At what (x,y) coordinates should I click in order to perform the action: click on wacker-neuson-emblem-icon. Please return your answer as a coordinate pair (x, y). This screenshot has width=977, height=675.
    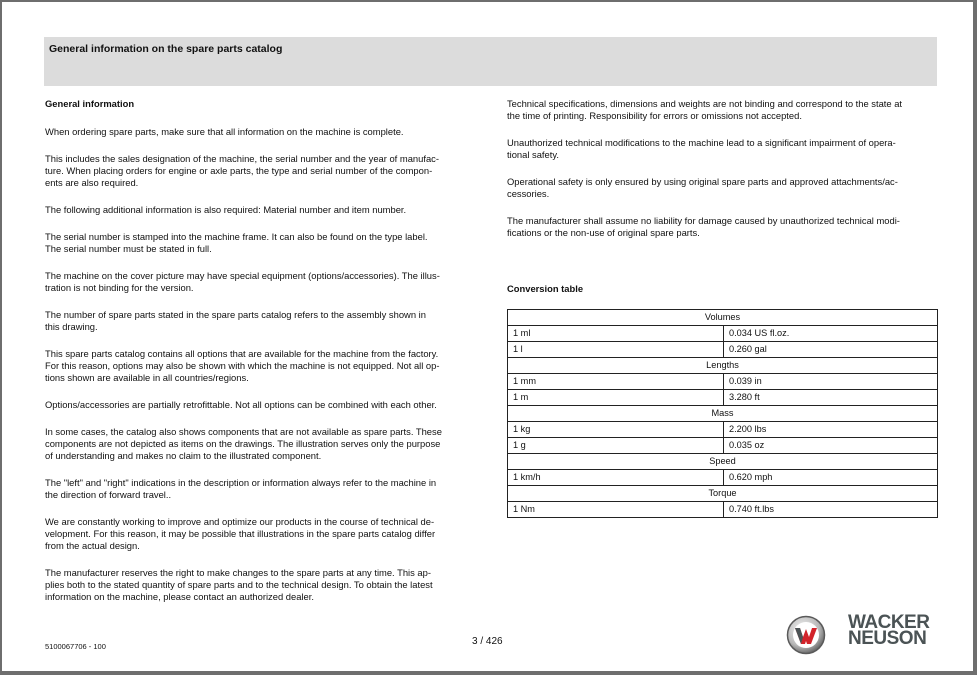
    Looking at the image, I should click on (806, 635).